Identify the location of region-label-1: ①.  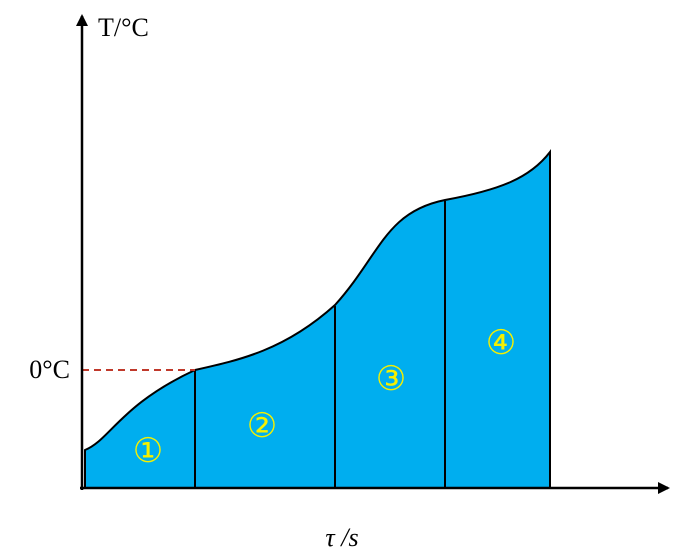
(148, 451).